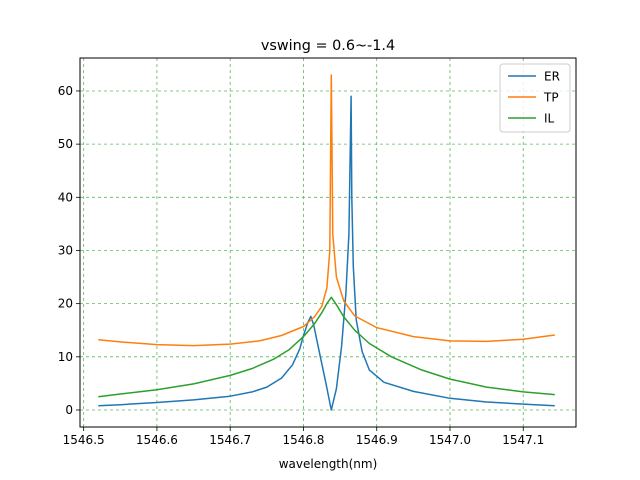 The height and width of the screenshot is (480, 640). Describe the element at coordinates (549, 119) in the screenshot. I see `legend-label-il: IL` at that location.